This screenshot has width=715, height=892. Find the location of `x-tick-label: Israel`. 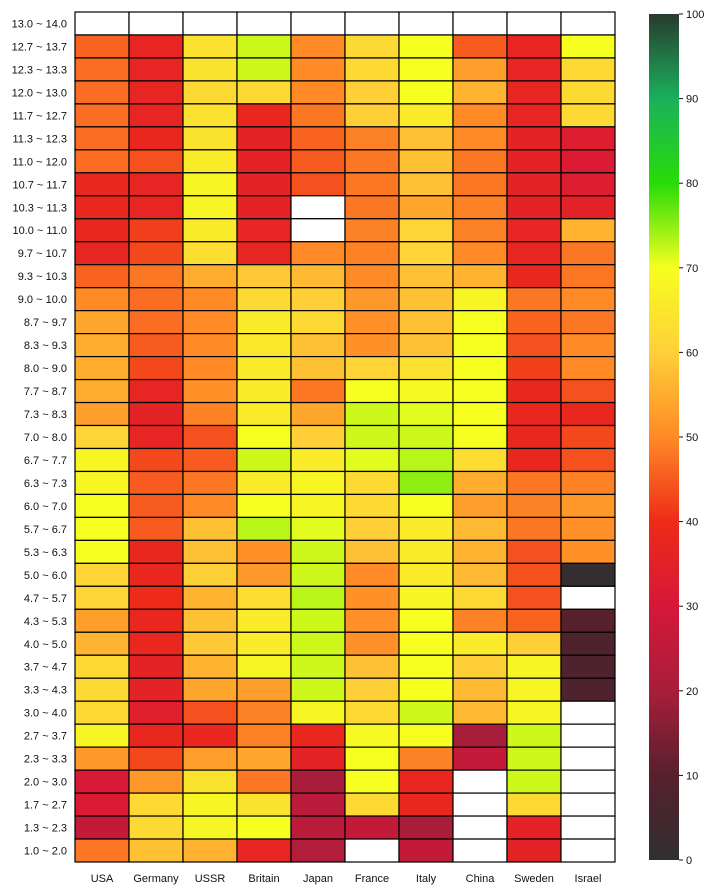

x-tick-label: Israel is located at coordinates (588, 879).